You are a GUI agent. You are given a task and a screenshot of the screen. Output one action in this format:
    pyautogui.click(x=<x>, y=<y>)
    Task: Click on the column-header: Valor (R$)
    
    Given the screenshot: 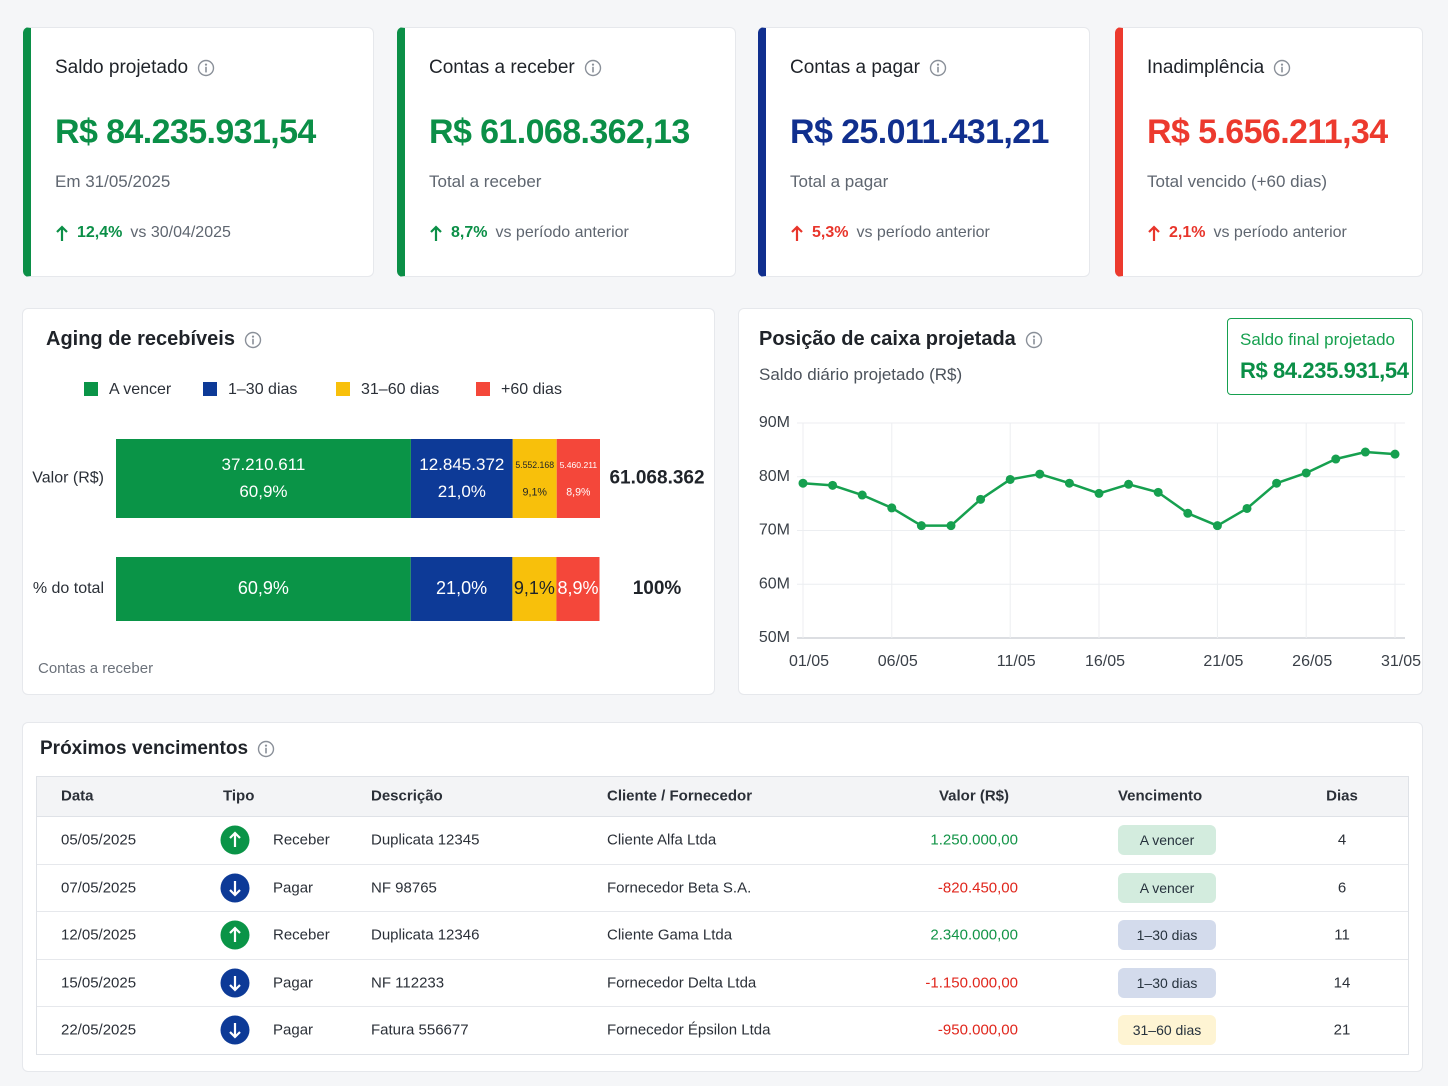 What is the action you would take?
    pyautogui.click(x=974, y=796)
    